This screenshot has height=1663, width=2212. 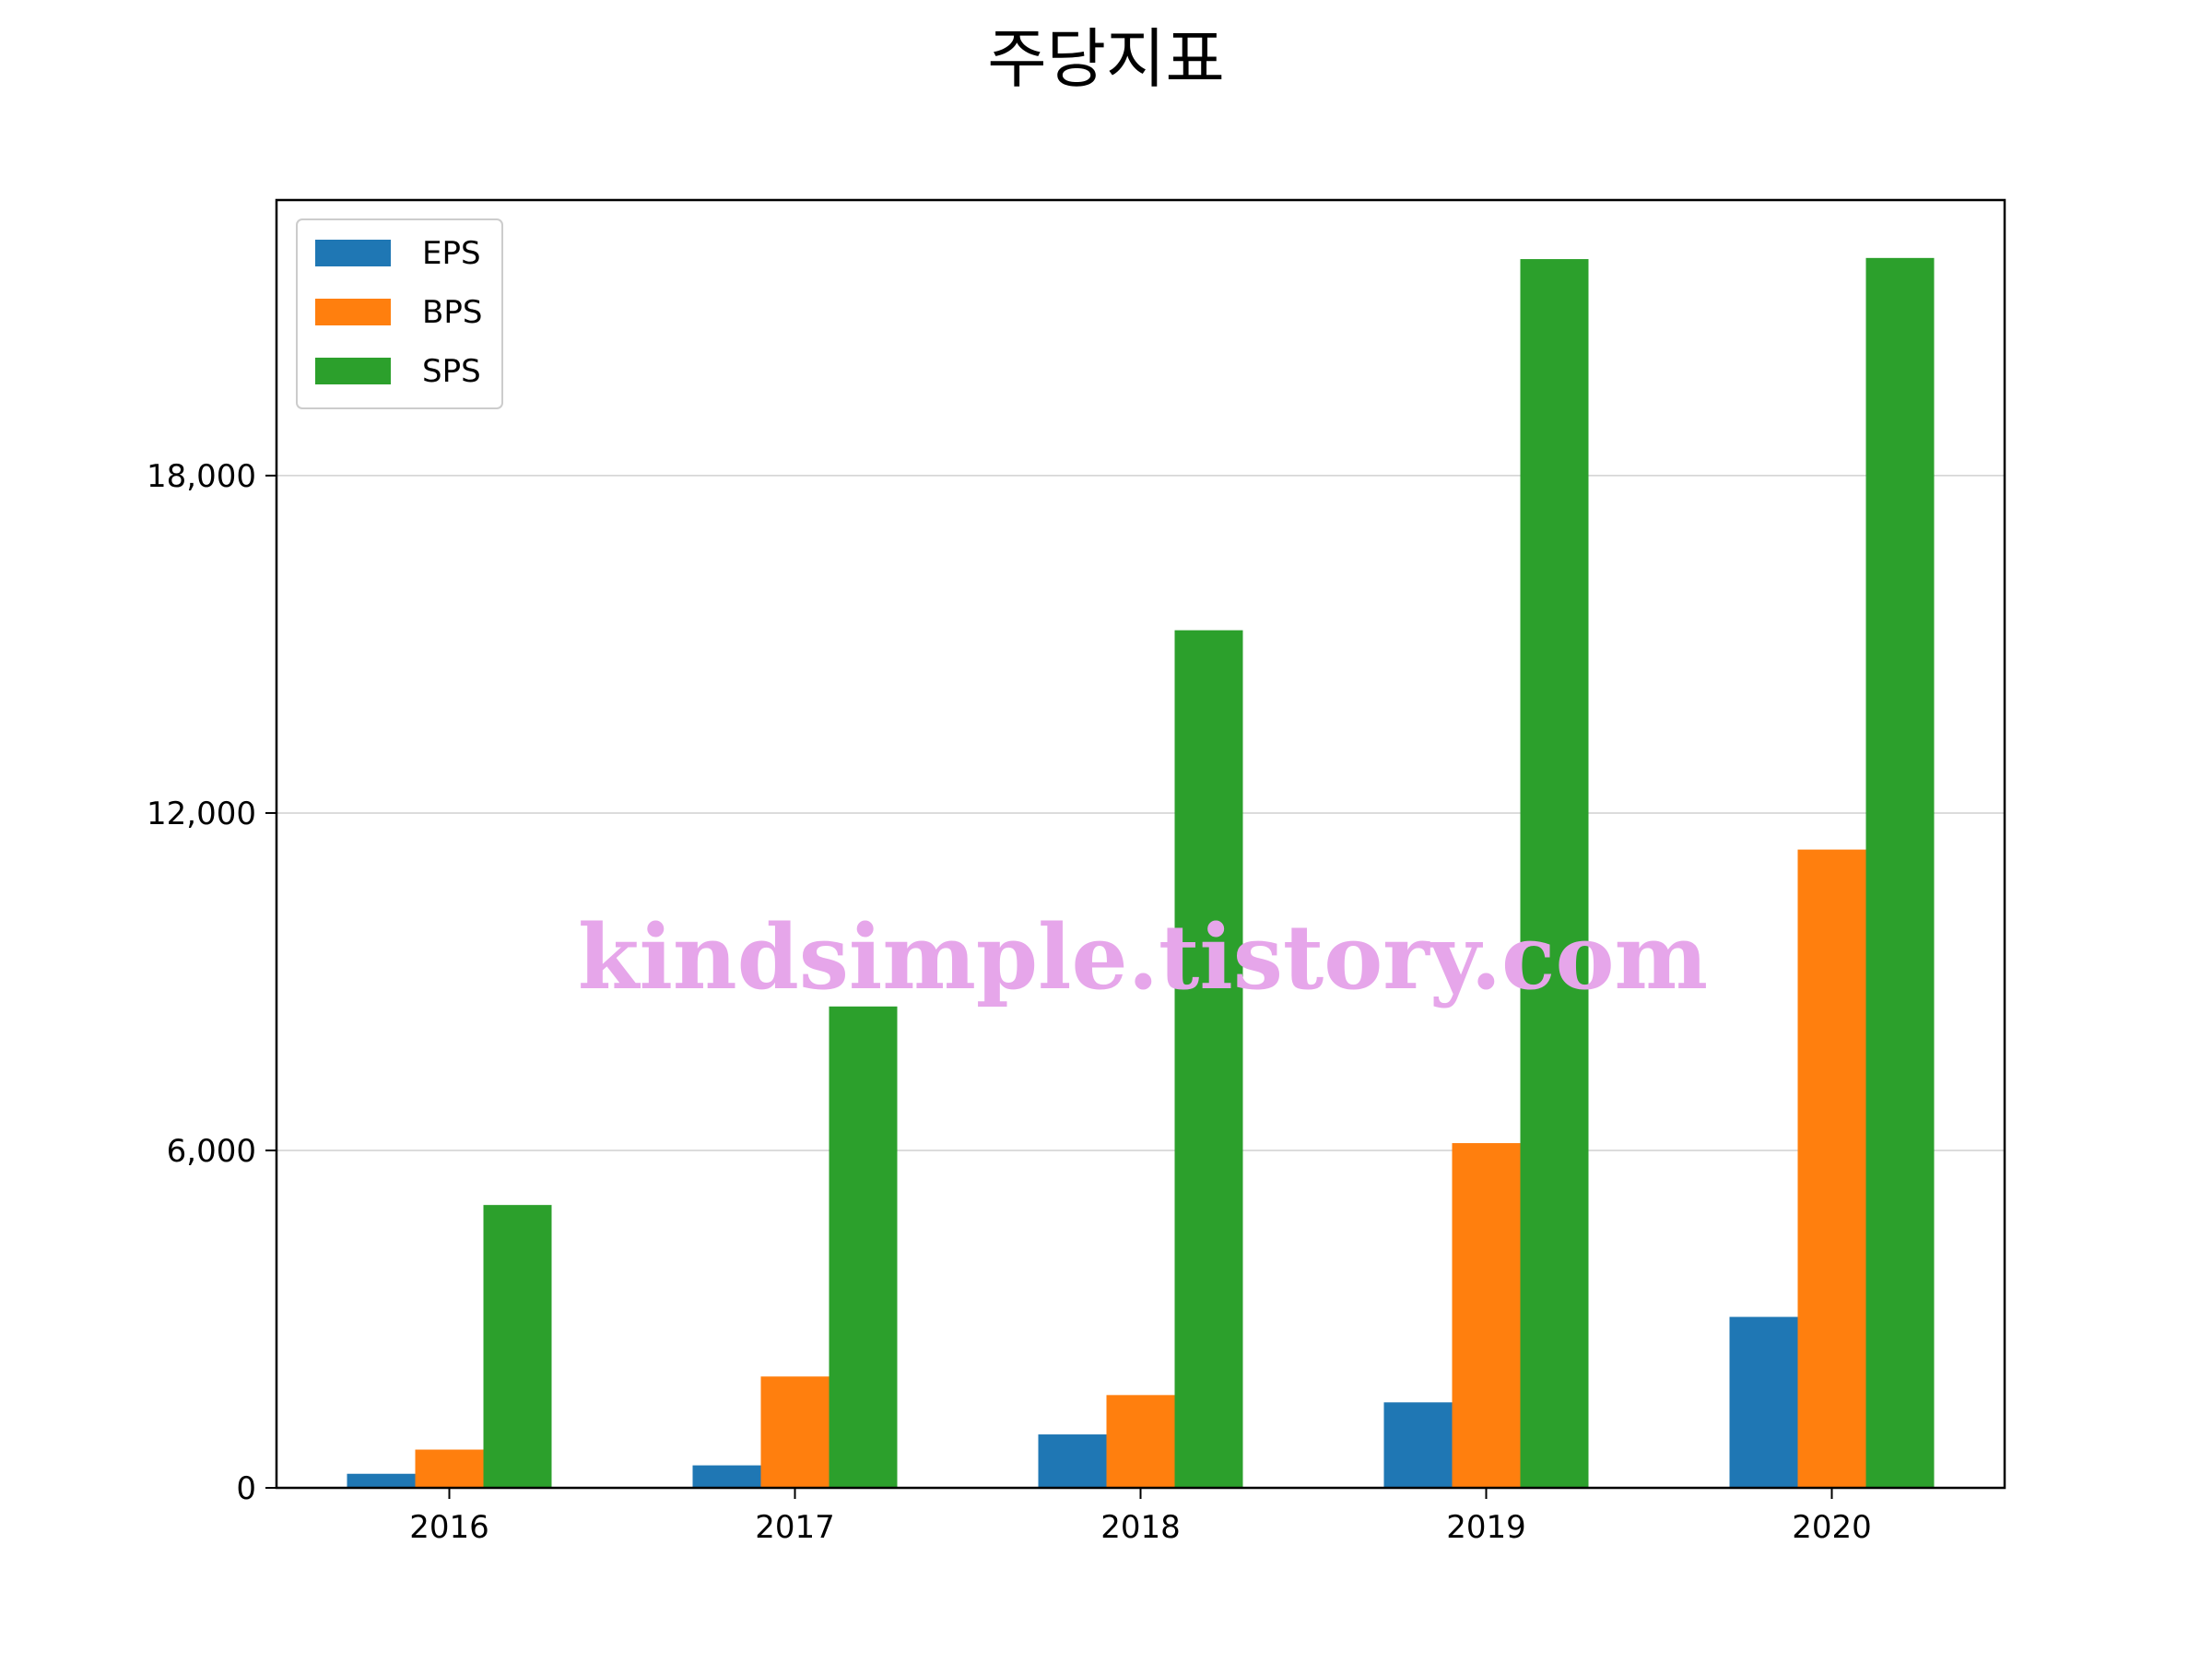 I want to click on x-tick-label: 2018, so click(x=1140, y=1527).